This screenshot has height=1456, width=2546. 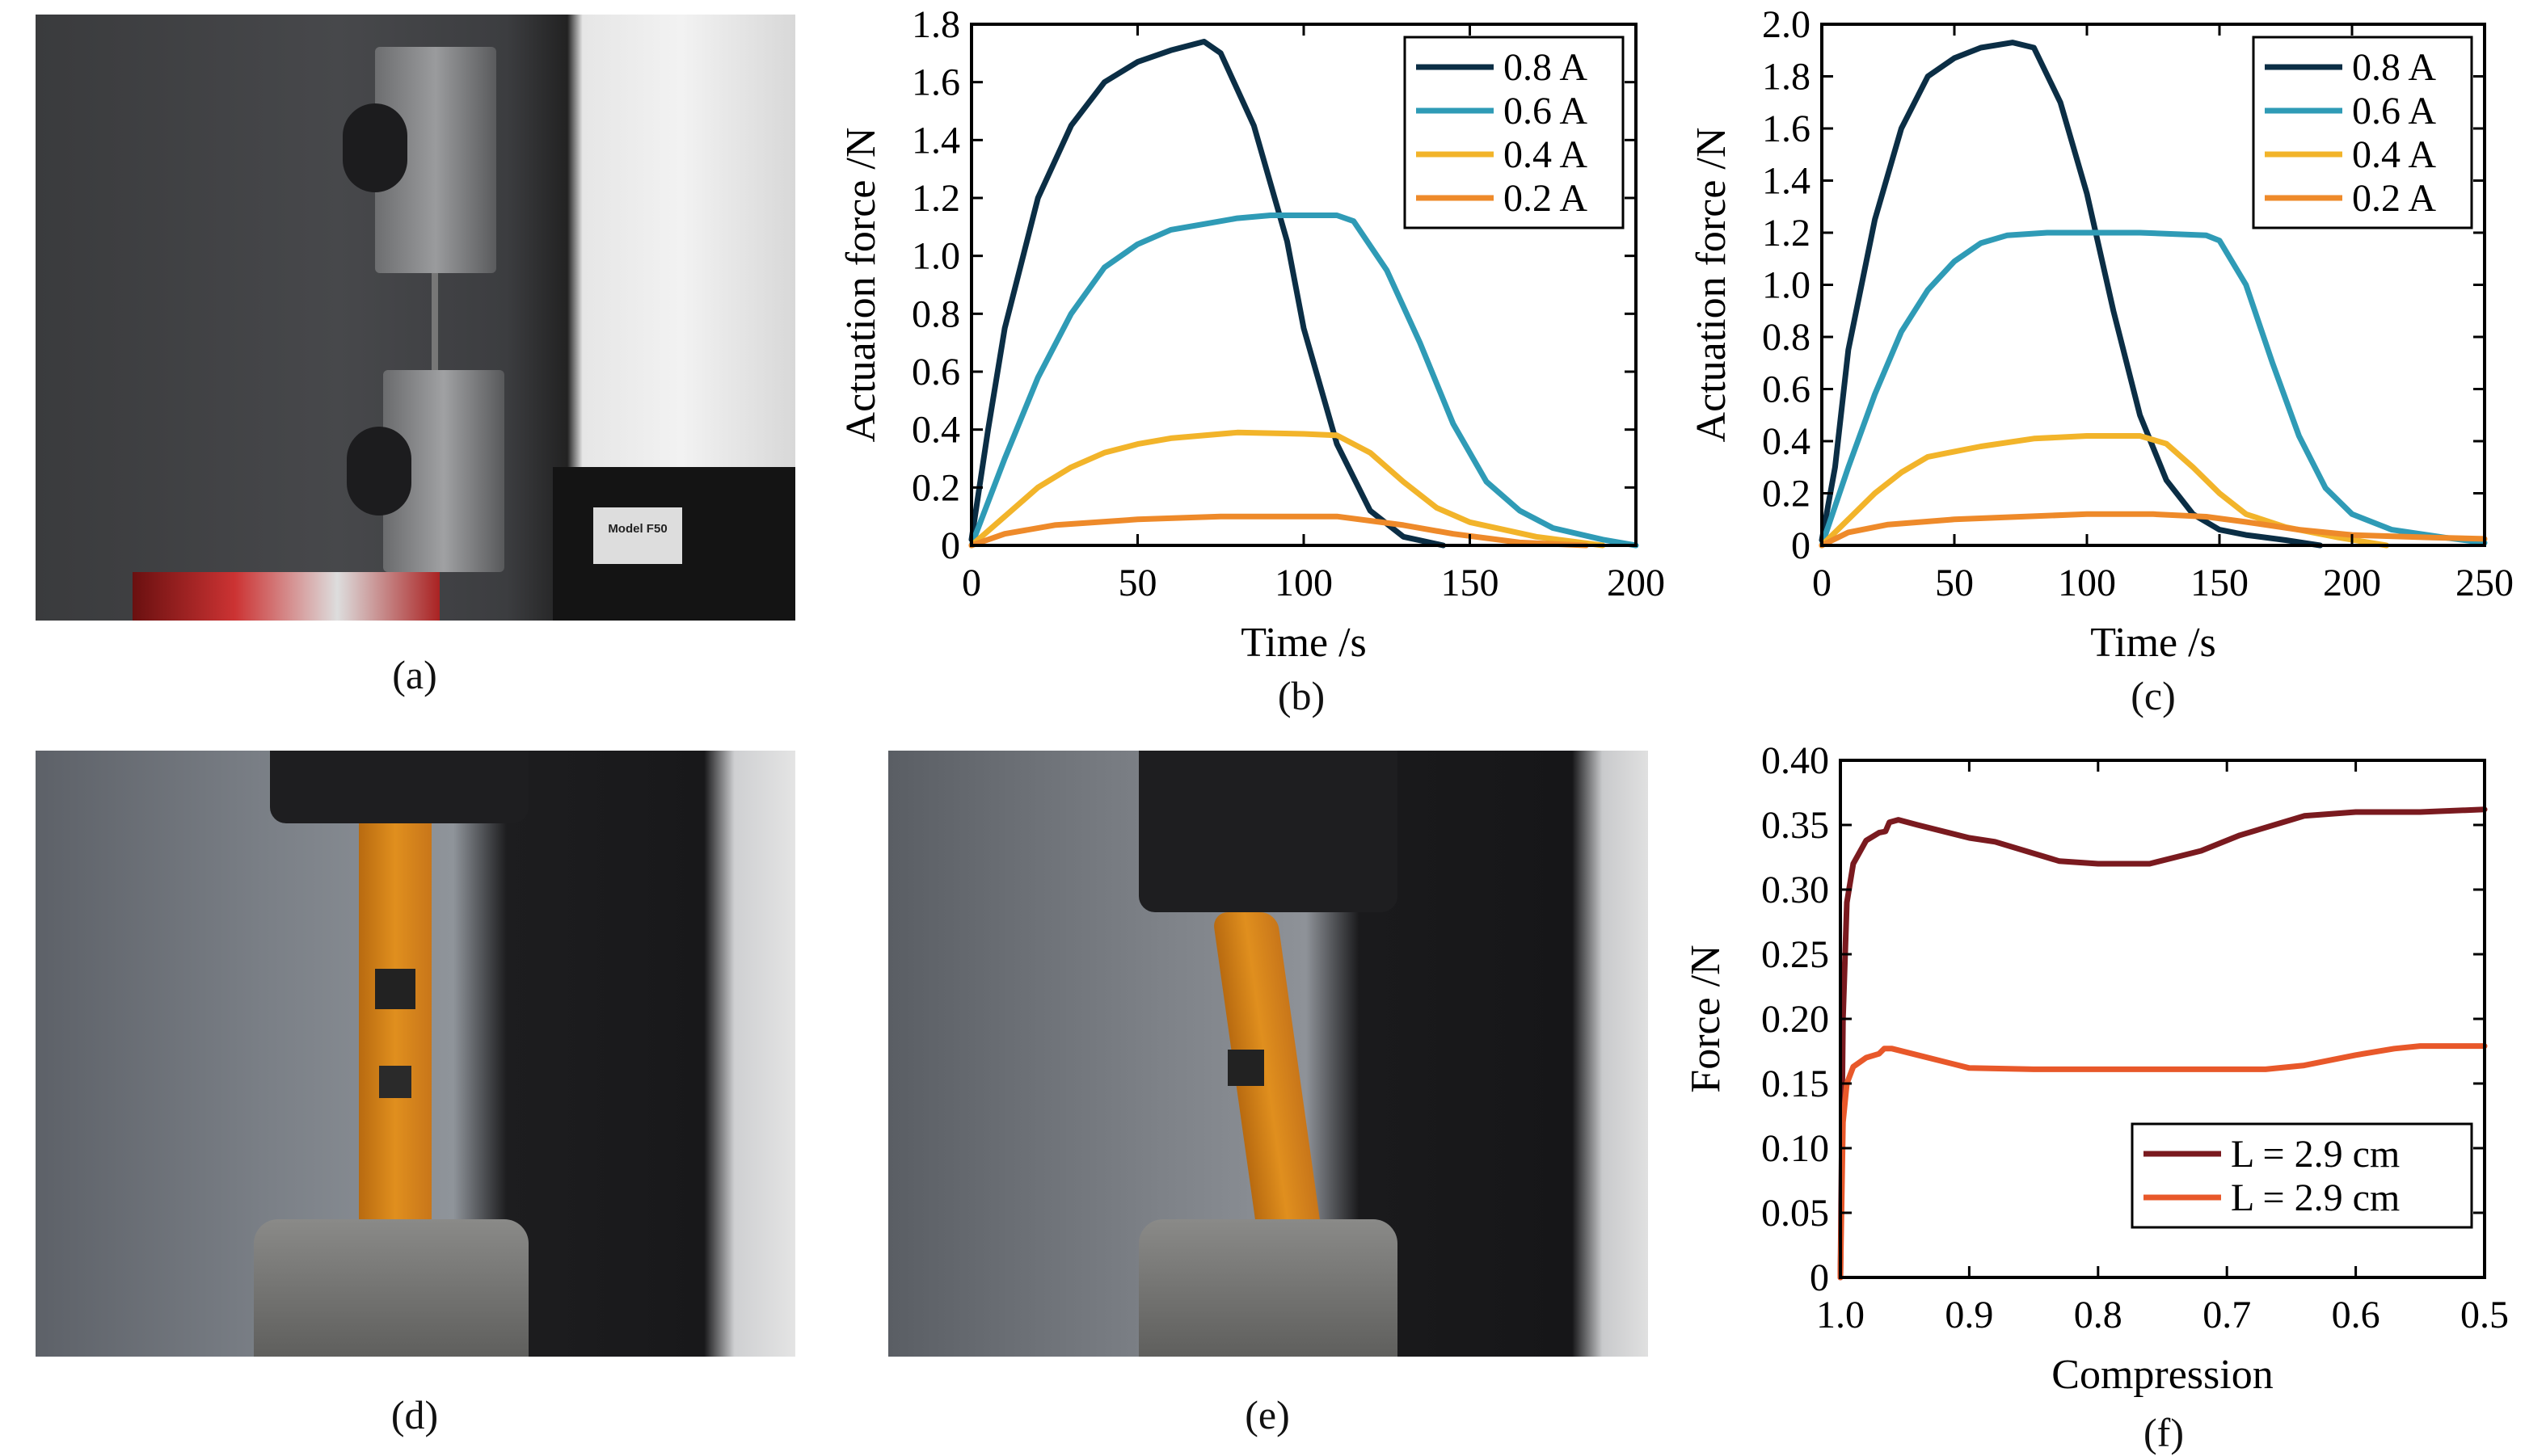 What do you see at coordinates (1268, 1054) in the screenshot?
I see `photo-e-buckled-sensor-strip` at bounding box center [1268, 1054].